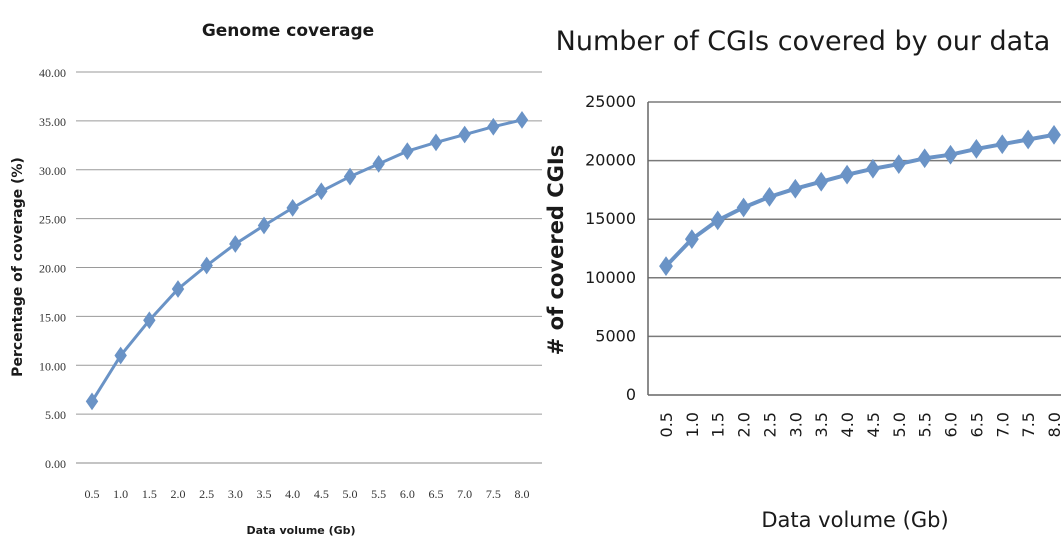 The height and width of the screenshot is (541, 1061). What do you see at coordinates (610, 101) in the screenshot?
I see `y-tick-label: 25000` at bounding box center [610, 101].